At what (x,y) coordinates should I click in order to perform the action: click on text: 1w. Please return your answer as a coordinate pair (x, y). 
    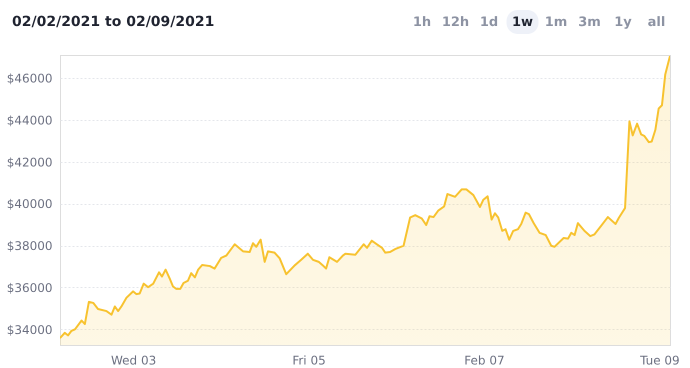
    Looking at the image, I should click on (523, 22).